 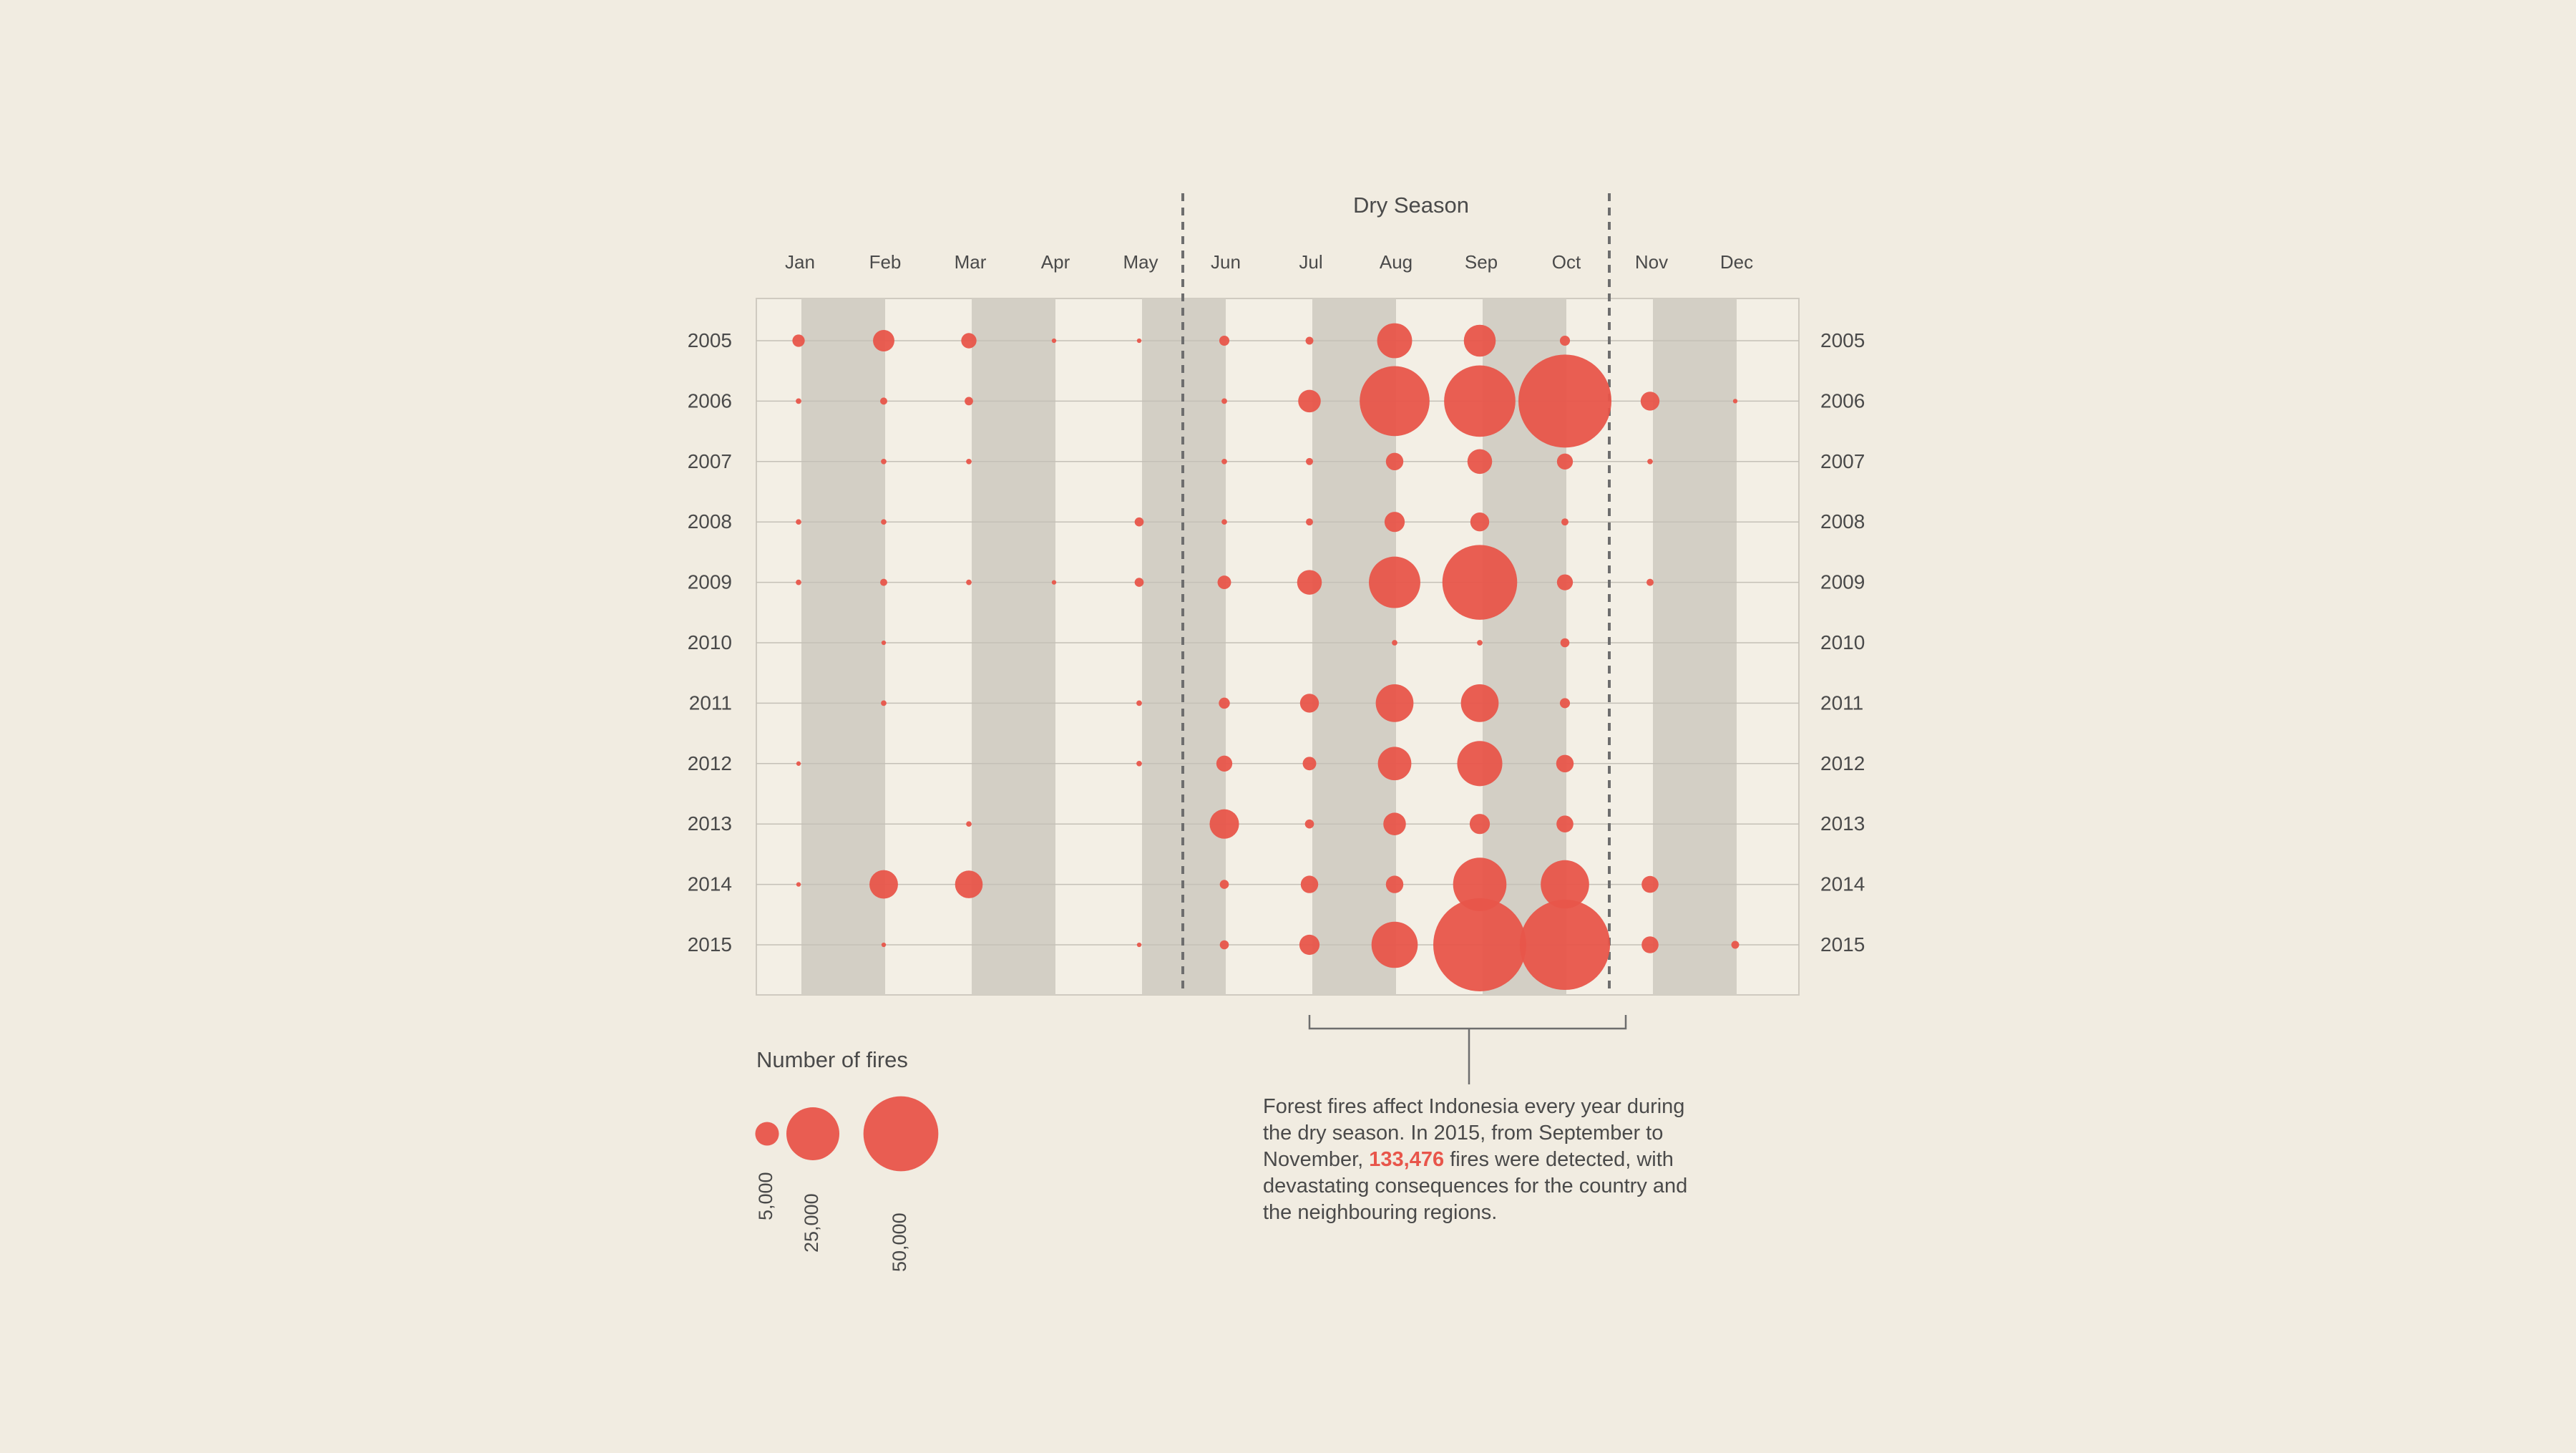 I want to click on legend-title: Number of fires, so click(x=832, y=1059).